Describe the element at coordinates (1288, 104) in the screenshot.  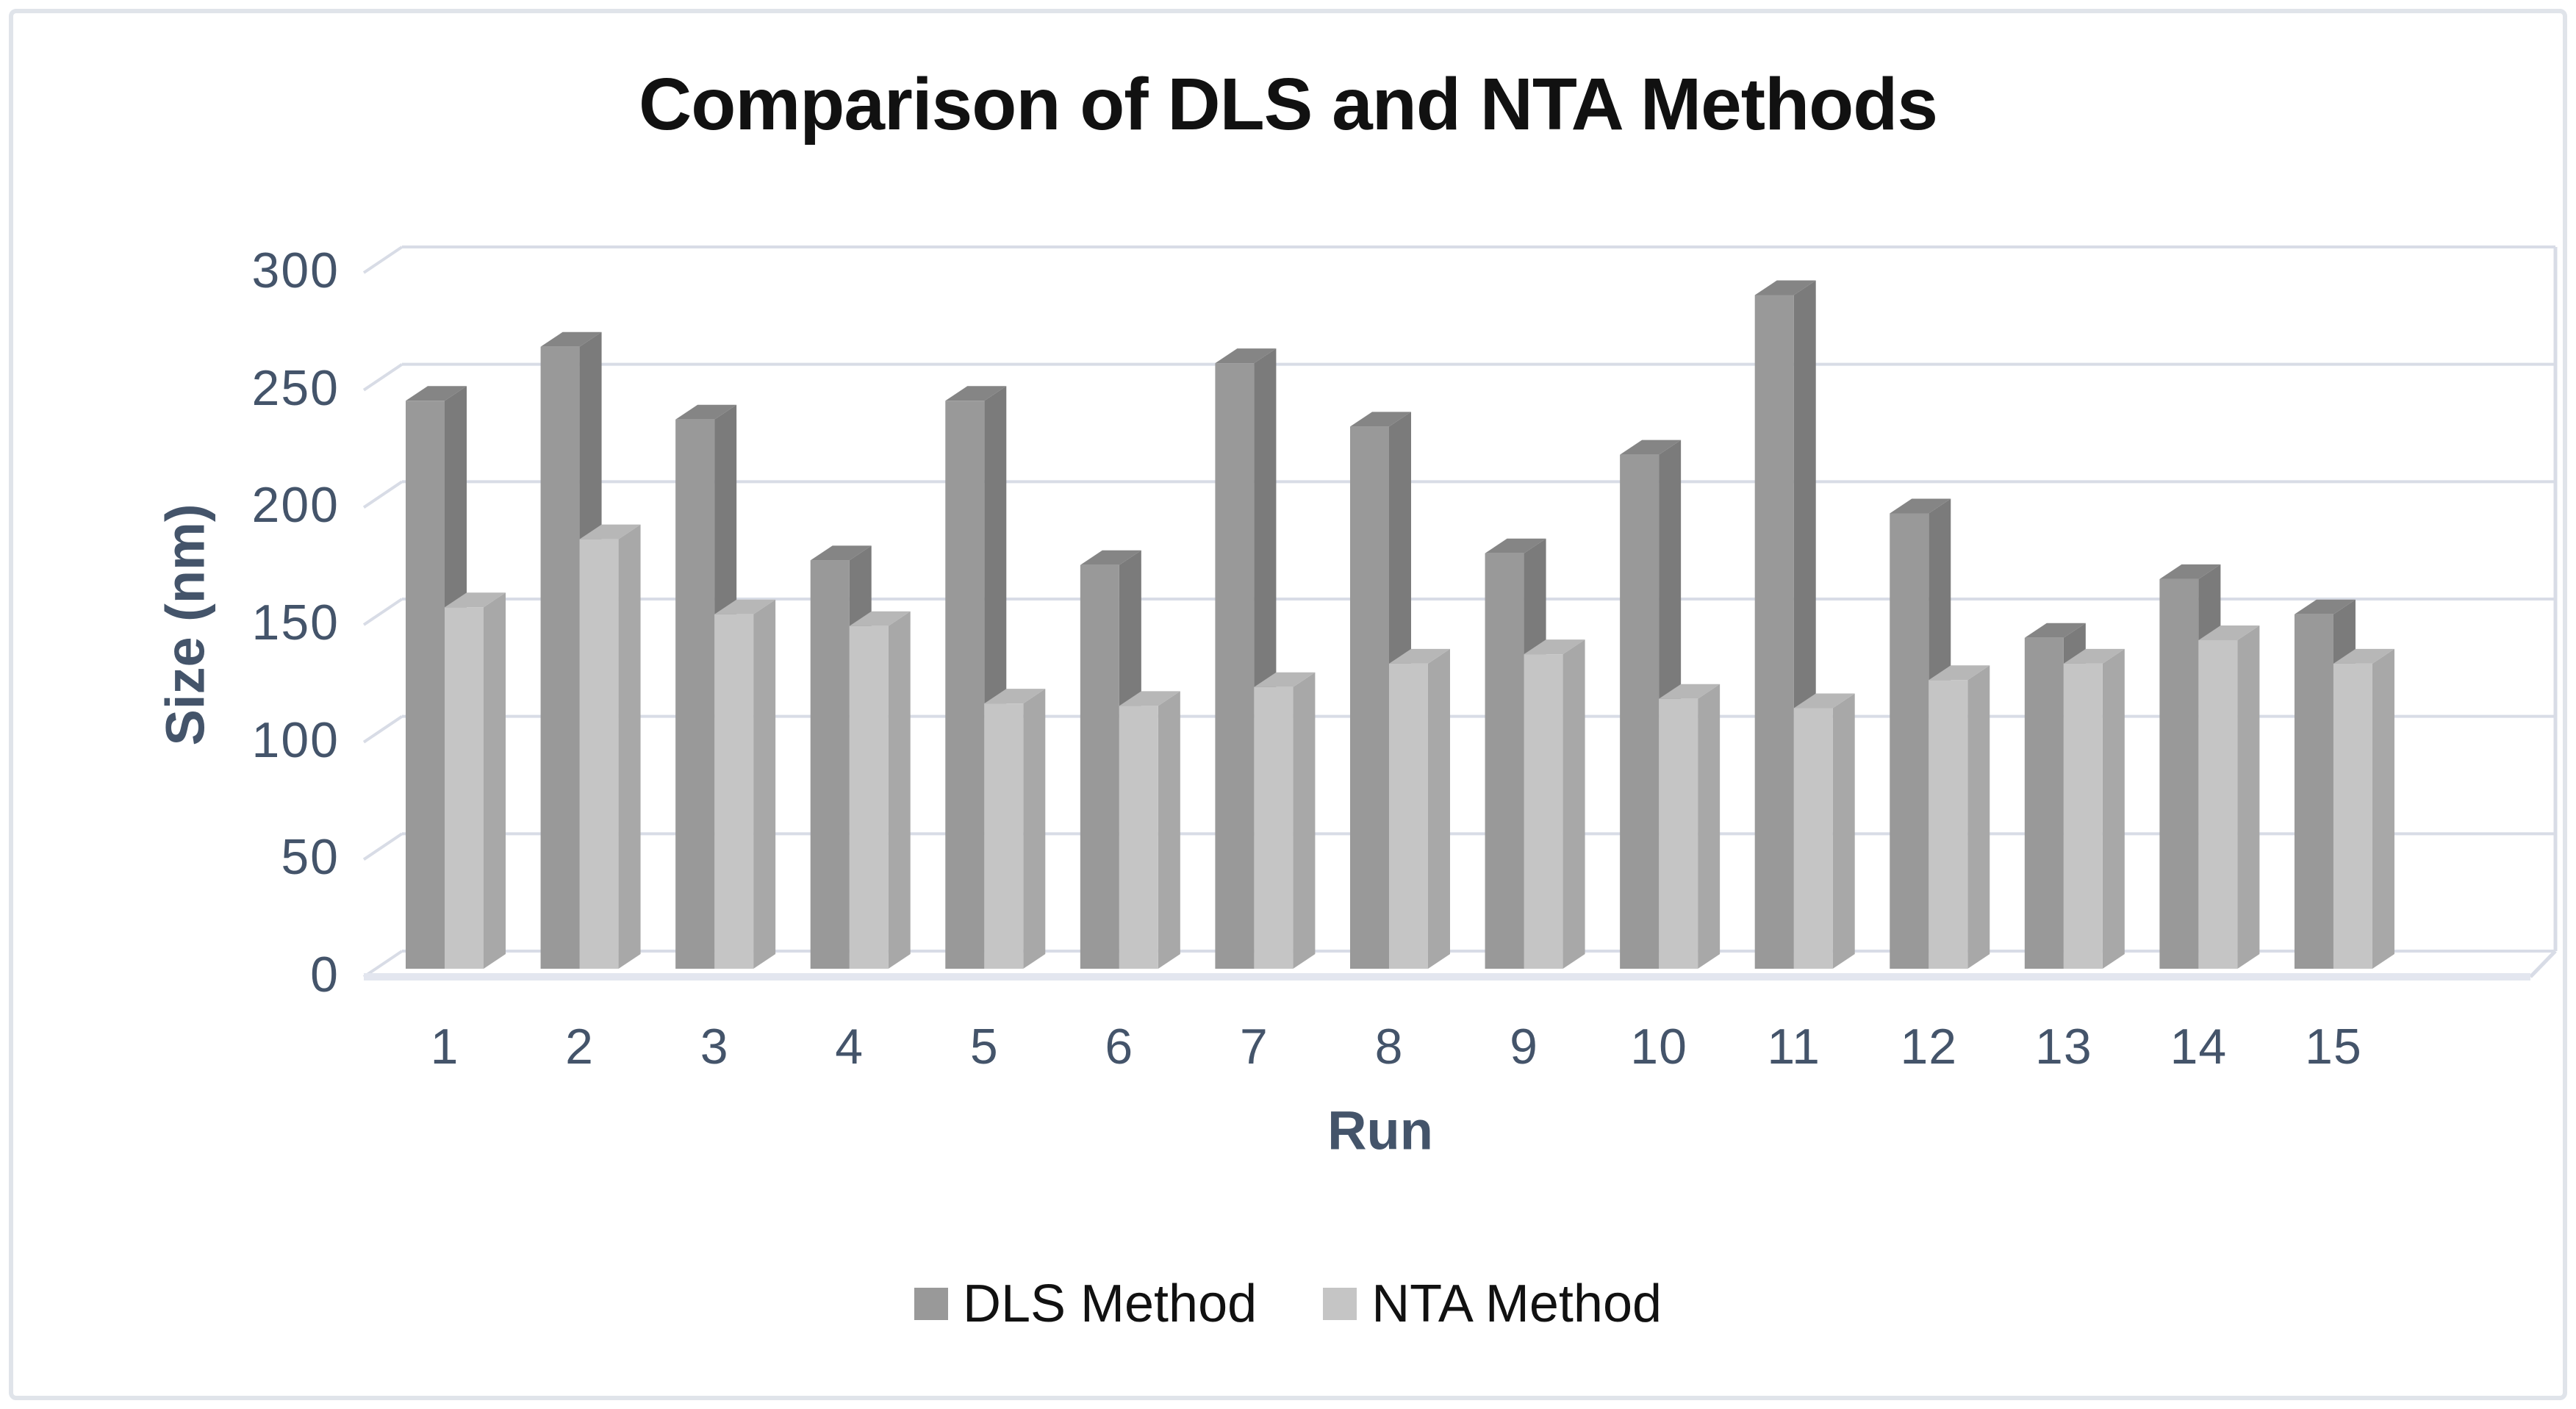
I see `chart-title: Comparison of DLS and NTA Methods` at that location.